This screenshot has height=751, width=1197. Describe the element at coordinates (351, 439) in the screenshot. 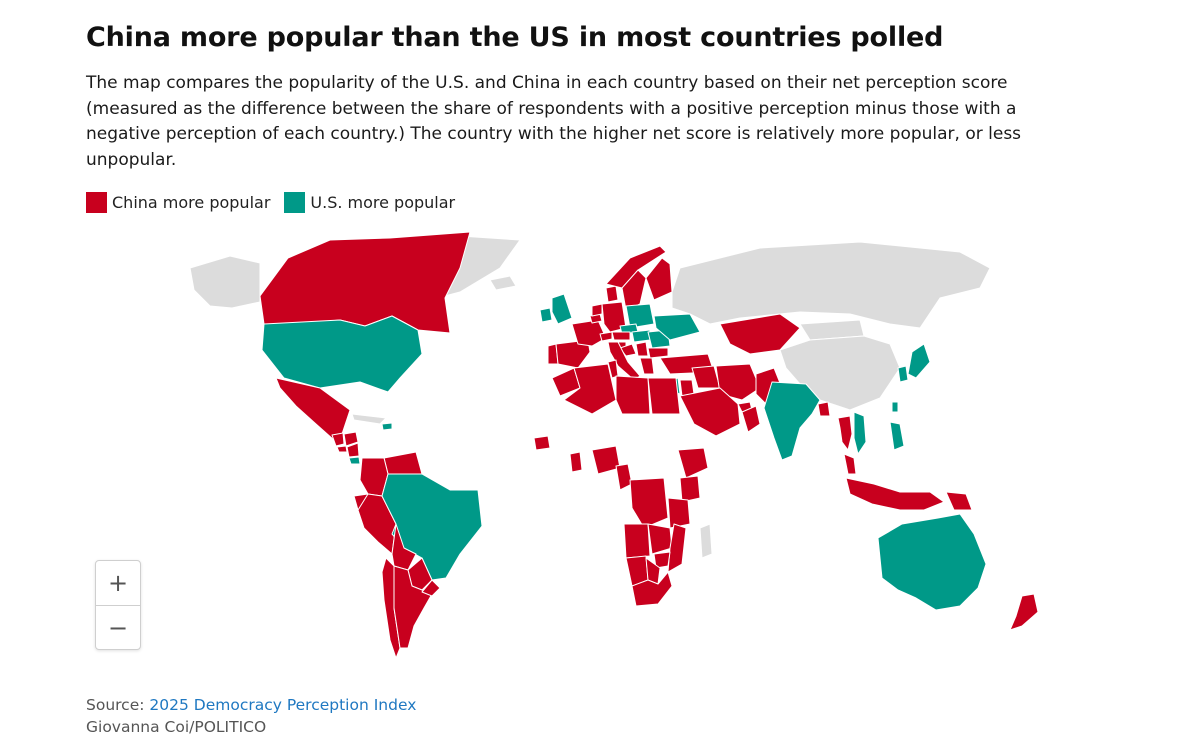

I see `country-honduras` at that location.